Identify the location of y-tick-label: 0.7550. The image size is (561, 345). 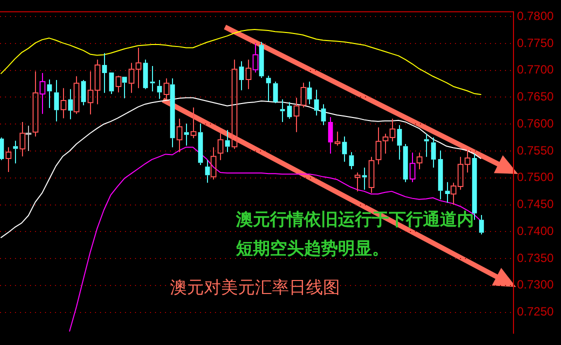
(535, 150).